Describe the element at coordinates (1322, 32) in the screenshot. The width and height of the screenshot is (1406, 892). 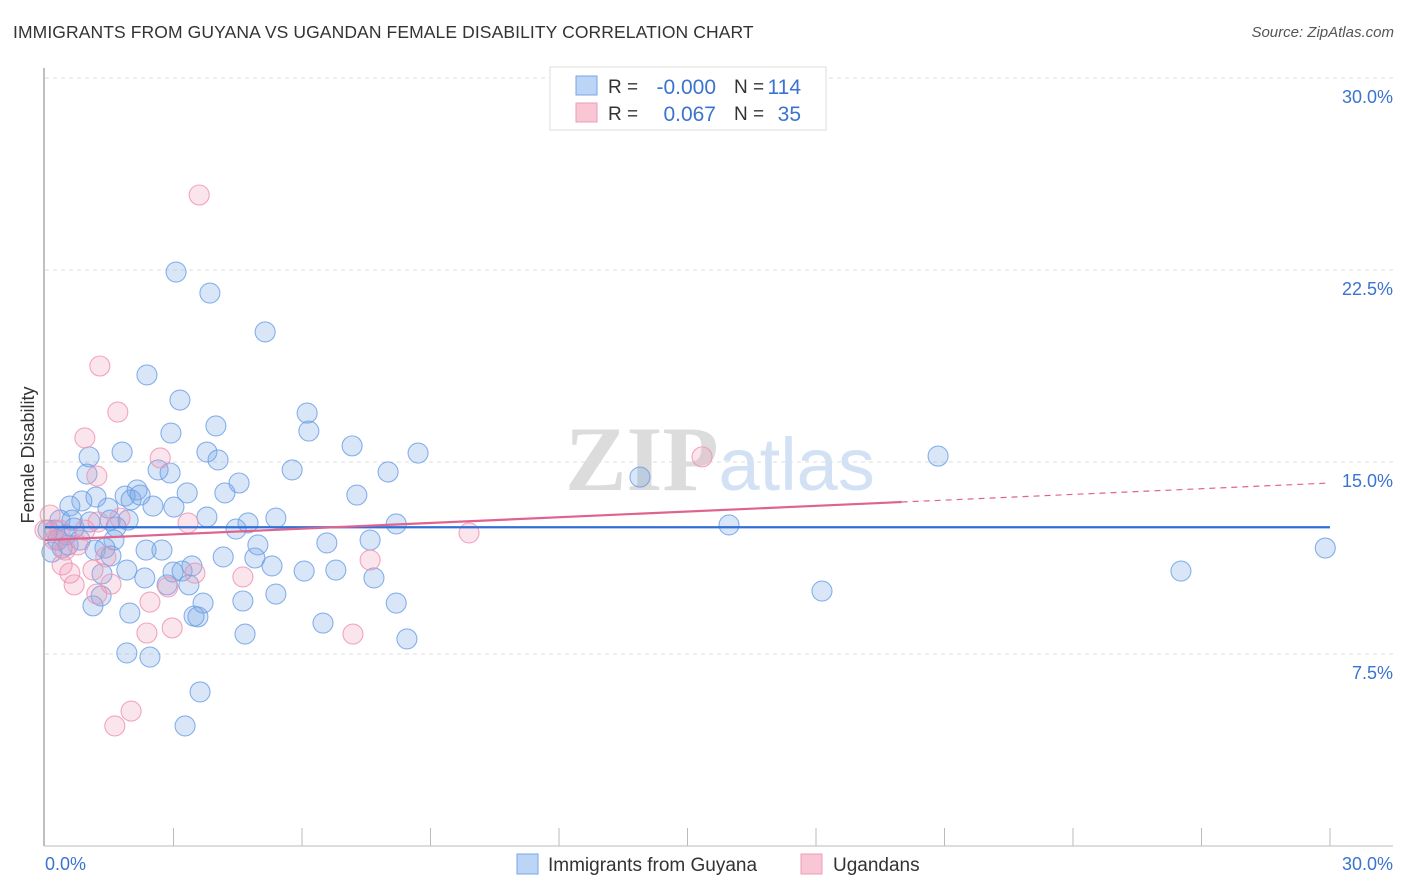
I see `chart-source: Source: ZipAtlas.com` at that location.